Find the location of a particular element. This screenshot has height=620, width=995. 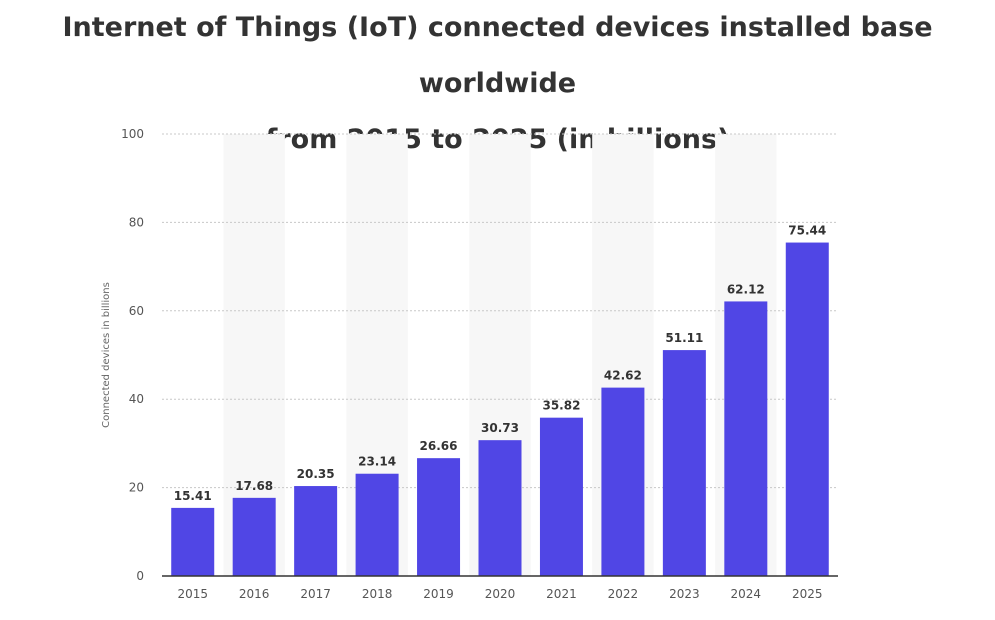

y-tick-label-0: 0 is located at coordinates (140, 576).